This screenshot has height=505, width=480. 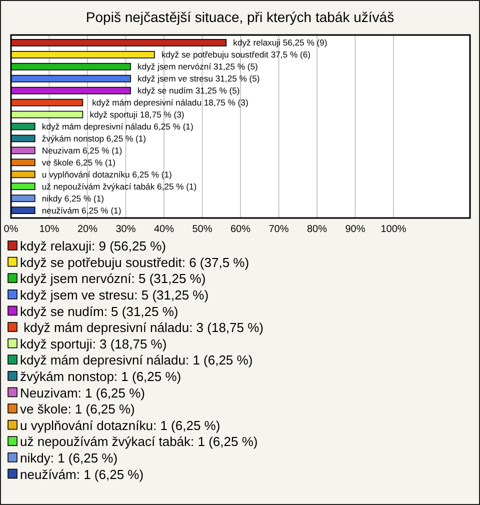 I want to click on text: žvýkám nonstop: 1 (6,25 %), so click(x=101, y=376).